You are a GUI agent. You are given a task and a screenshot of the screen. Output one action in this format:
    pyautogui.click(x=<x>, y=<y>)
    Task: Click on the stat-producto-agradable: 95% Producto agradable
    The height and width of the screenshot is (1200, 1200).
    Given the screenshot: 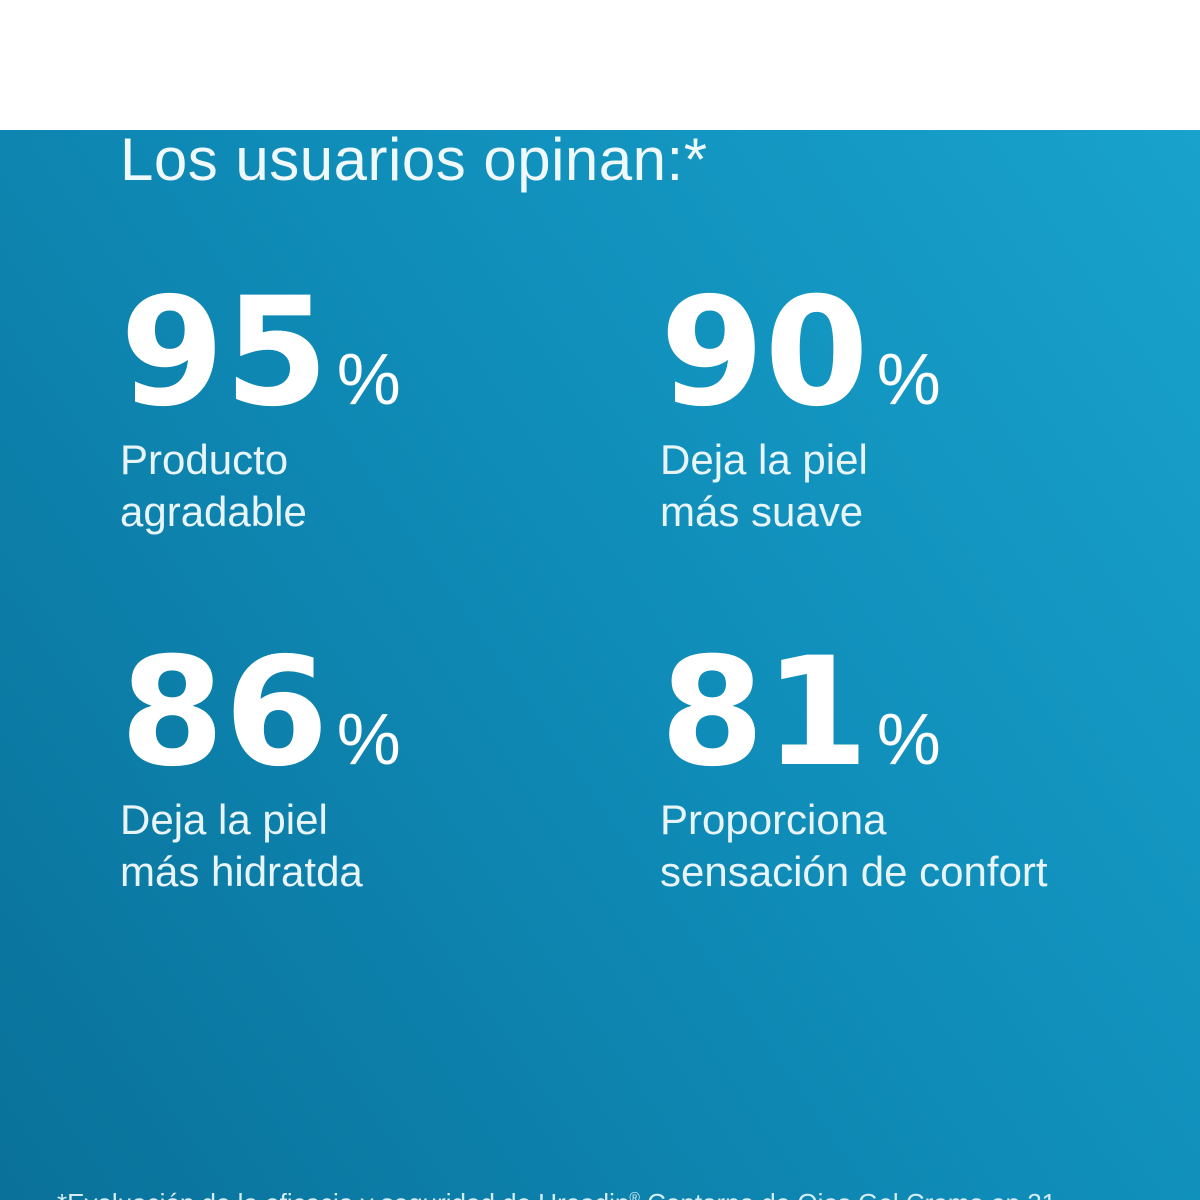 What is the action you would take?
    pyautogui.click(x=390, y=408)
    